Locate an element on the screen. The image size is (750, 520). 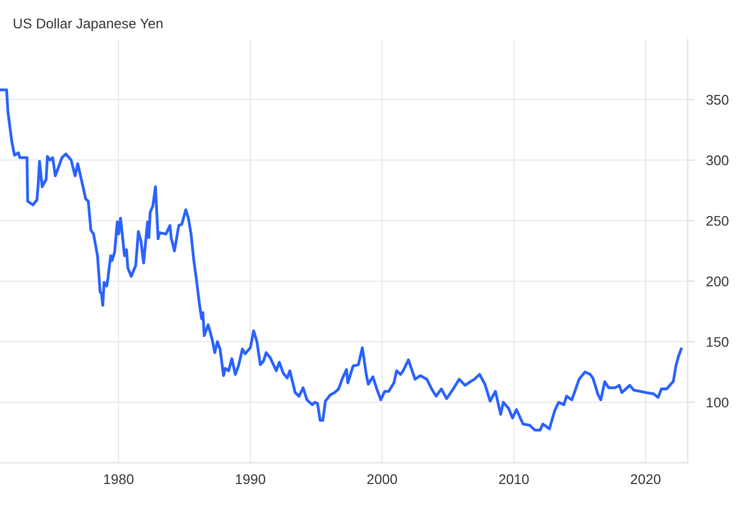
x-tick-label: 1990 is located at coordinates (251, 479).